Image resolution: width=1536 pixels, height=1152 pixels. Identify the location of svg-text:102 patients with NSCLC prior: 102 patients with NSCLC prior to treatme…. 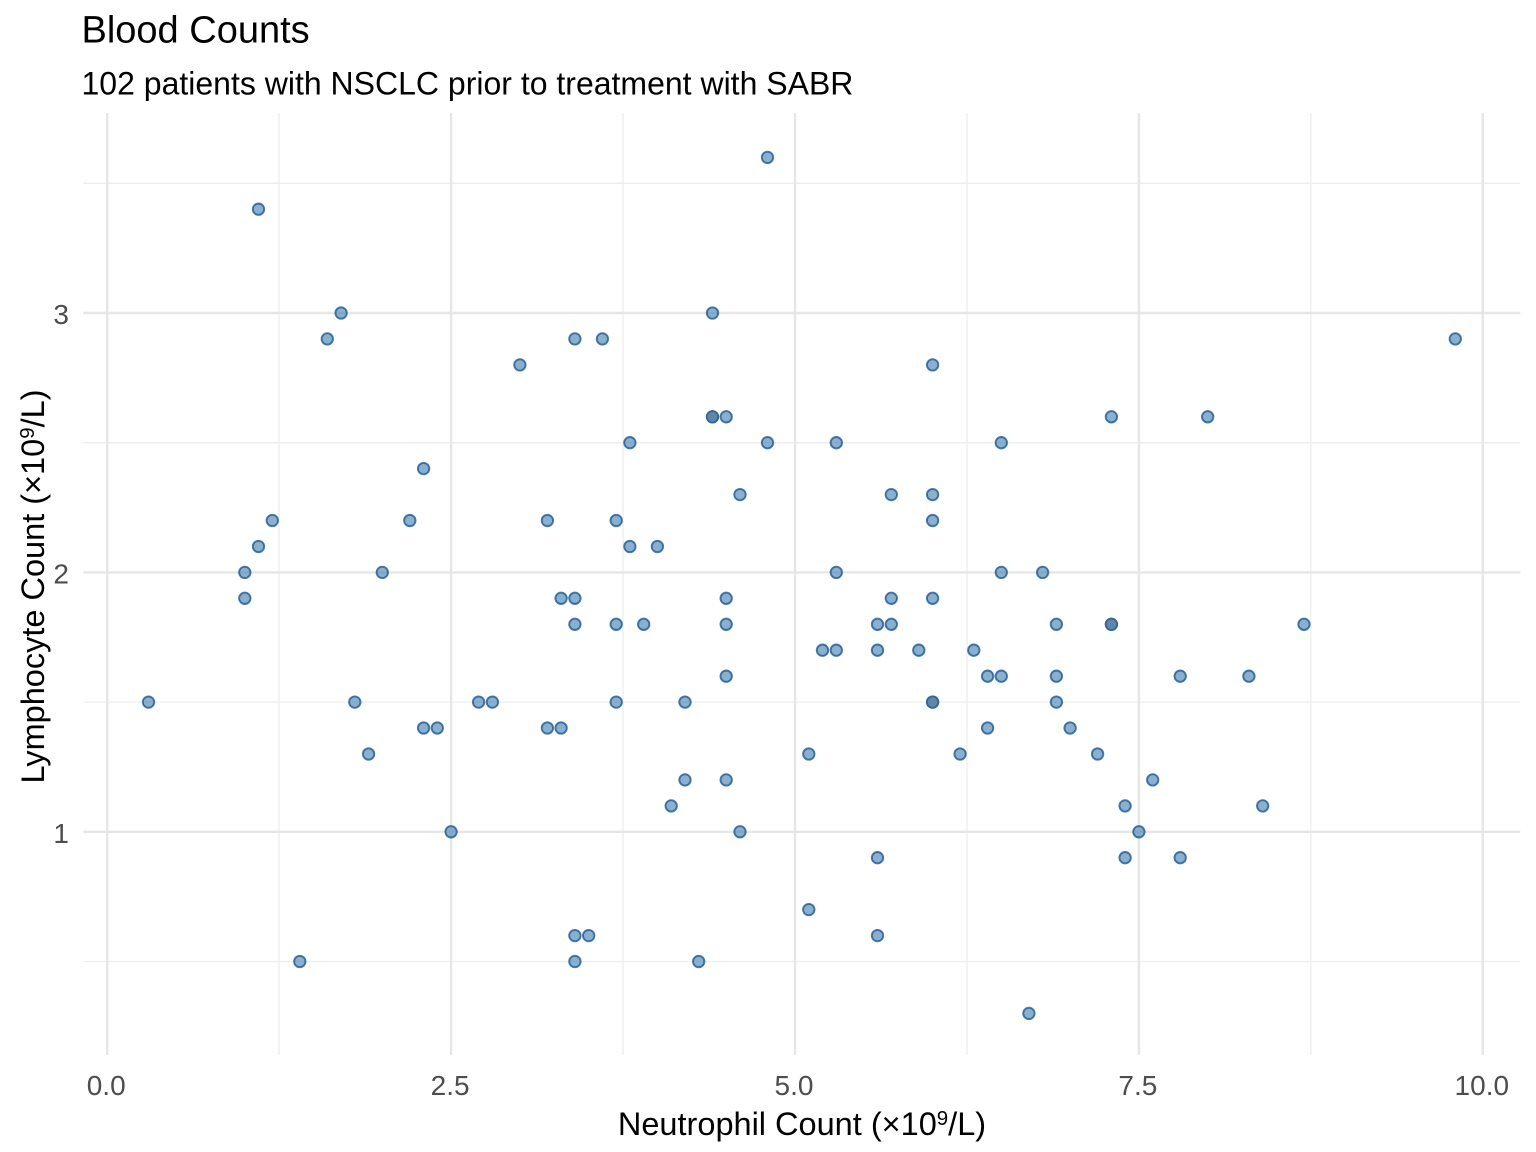
(468, 83).